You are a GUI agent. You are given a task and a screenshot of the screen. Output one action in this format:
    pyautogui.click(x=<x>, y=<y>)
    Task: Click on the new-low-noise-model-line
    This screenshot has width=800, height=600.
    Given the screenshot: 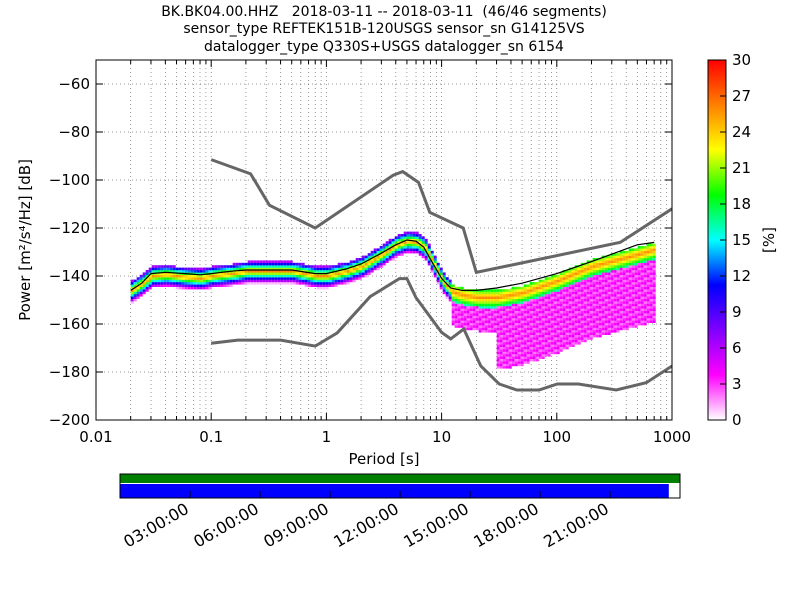 What is the action you would take?
    pyautogui.click(x=441, y=334)
    